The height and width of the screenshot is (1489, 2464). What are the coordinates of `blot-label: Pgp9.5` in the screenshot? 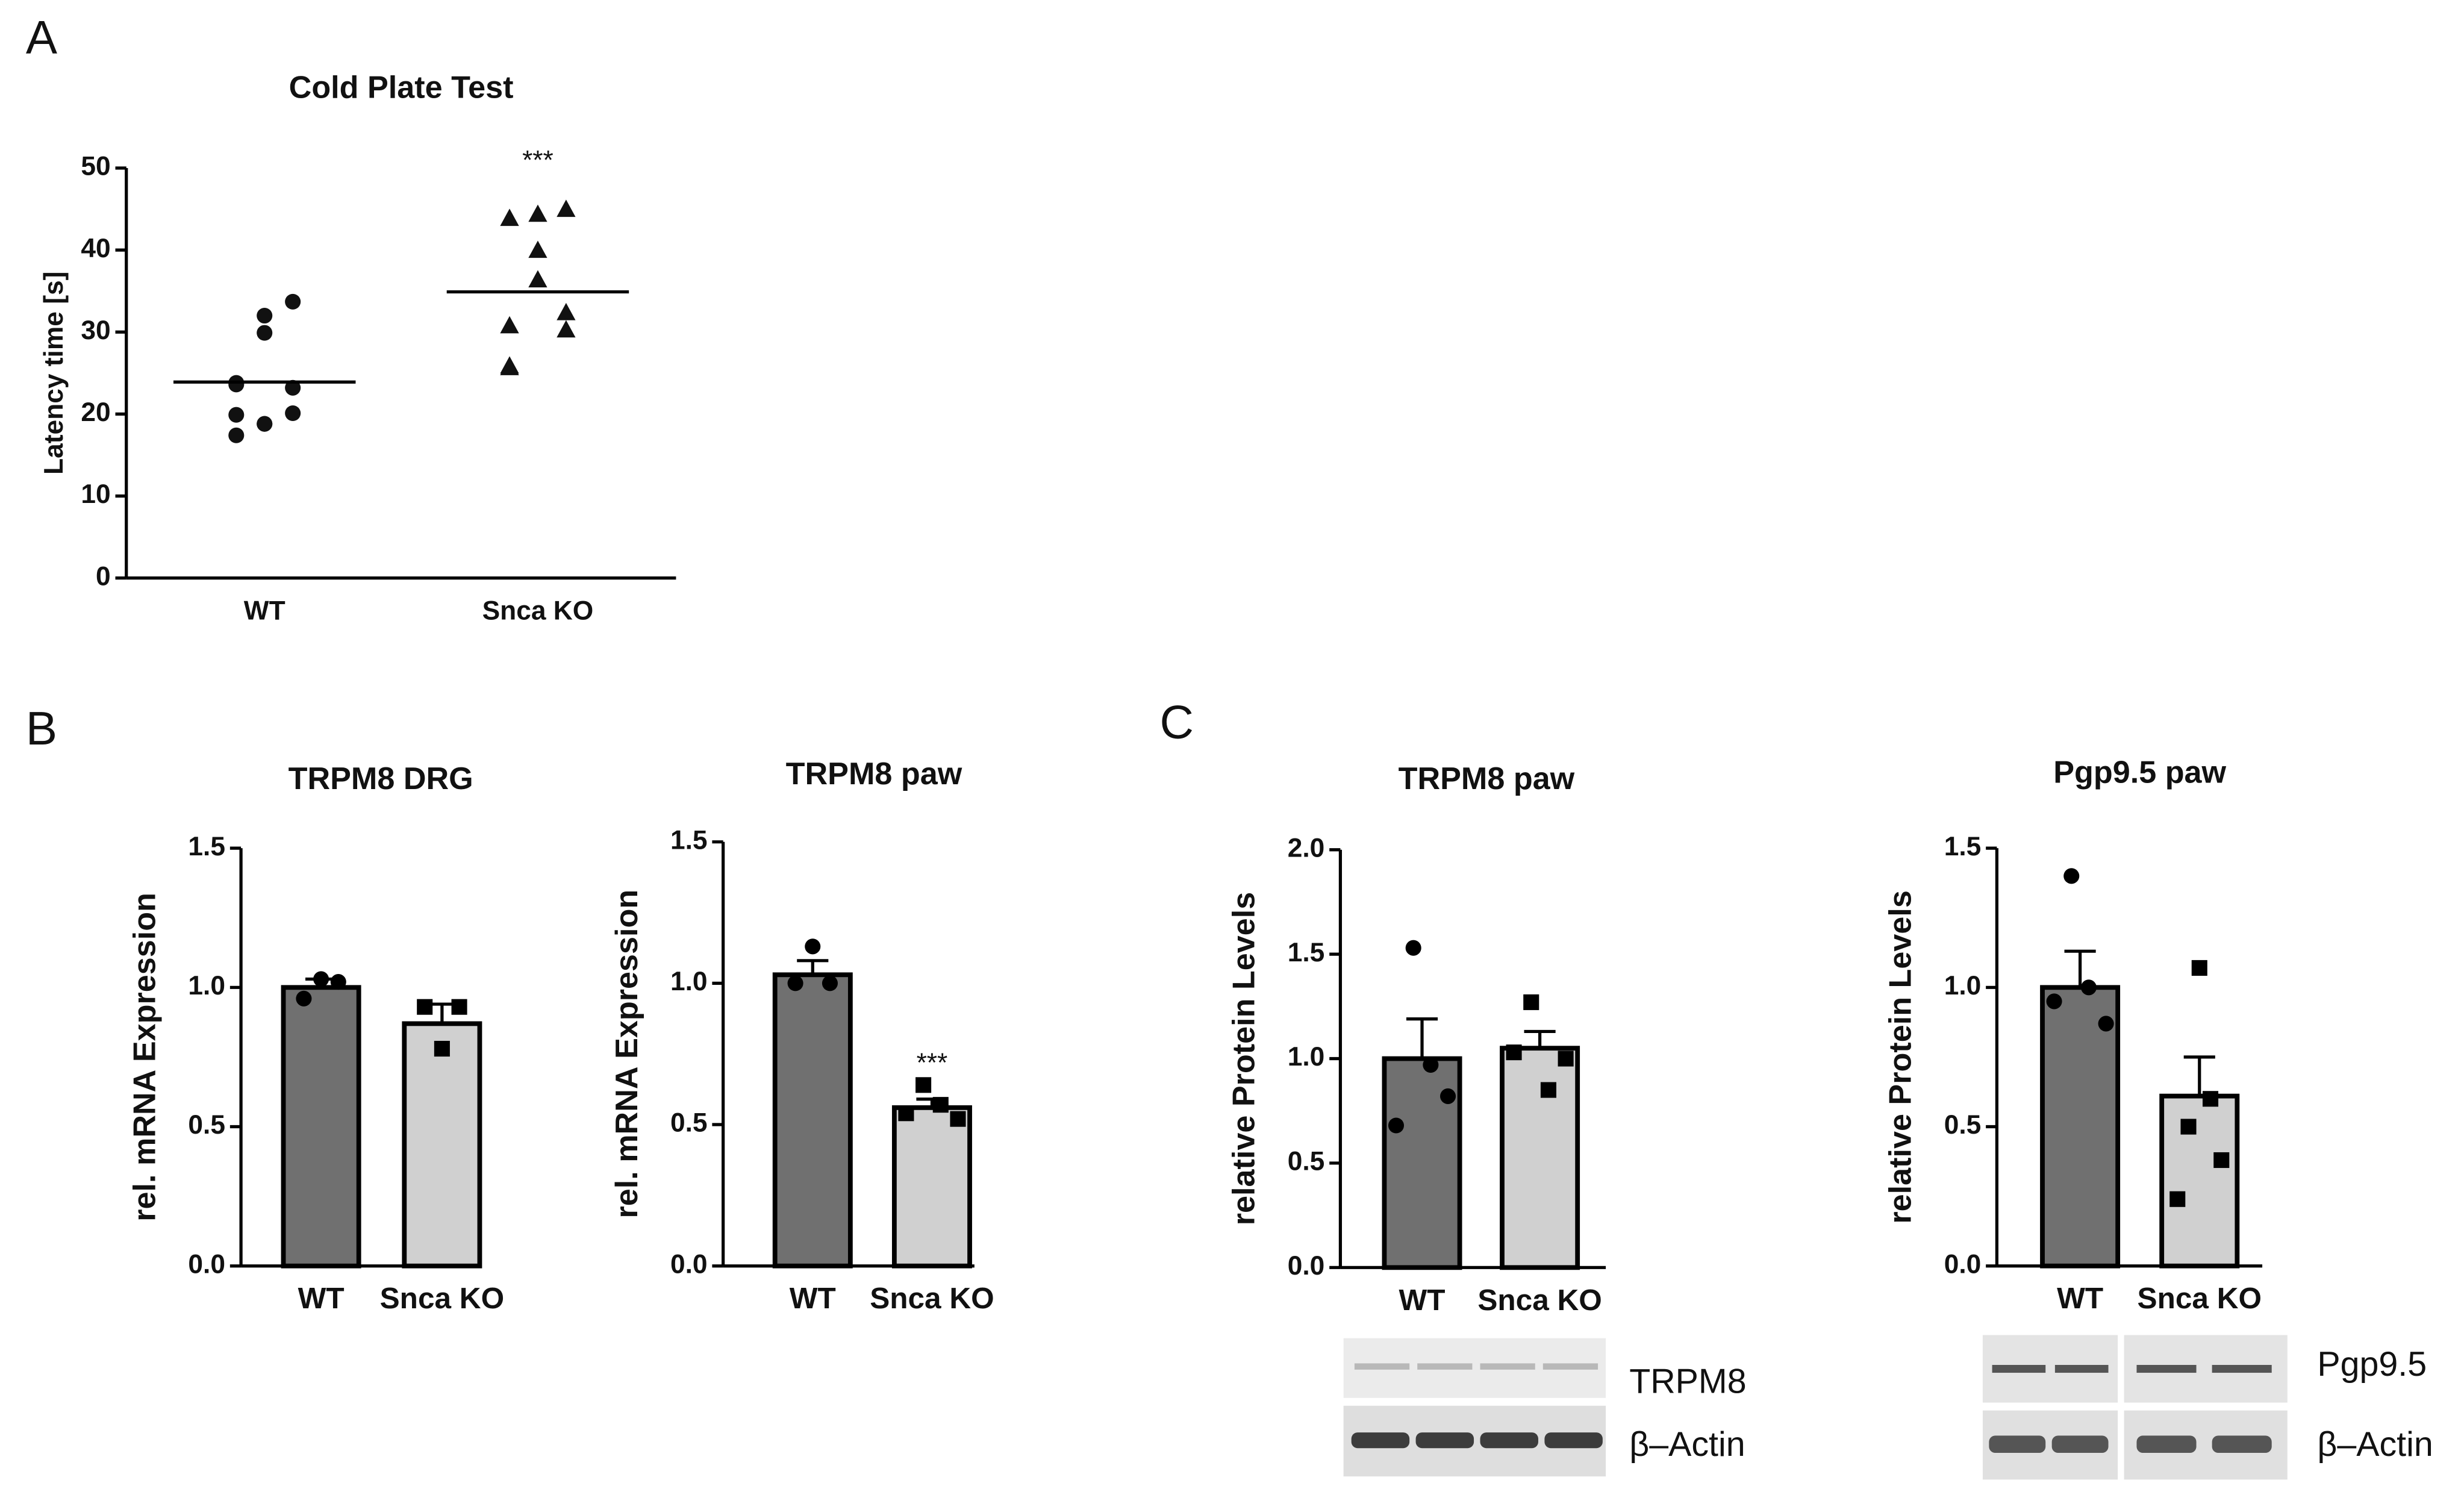 It's located at (2372, 1365).